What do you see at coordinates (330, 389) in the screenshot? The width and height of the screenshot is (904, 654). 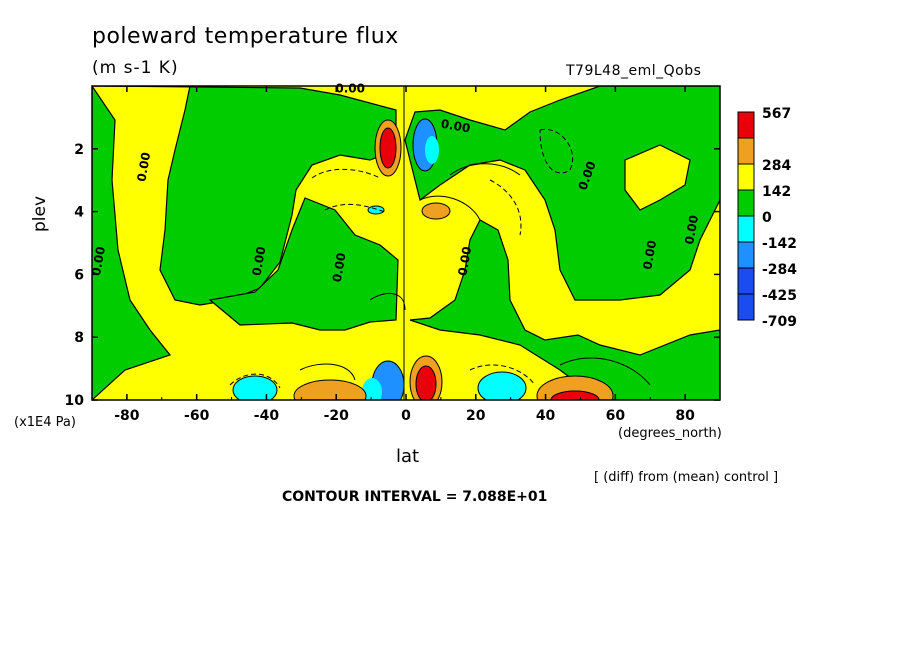 I see `field-orange-sh-bottom` at bounding box center [330, 389].